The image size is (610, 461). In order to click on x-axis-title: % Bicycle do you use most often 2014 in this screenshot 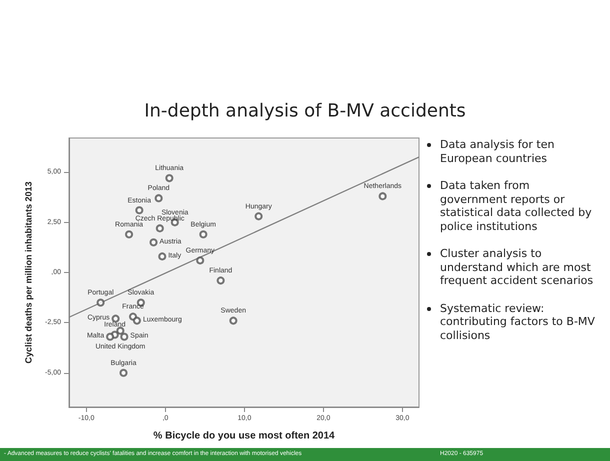, I will do `click(244, 436)`.